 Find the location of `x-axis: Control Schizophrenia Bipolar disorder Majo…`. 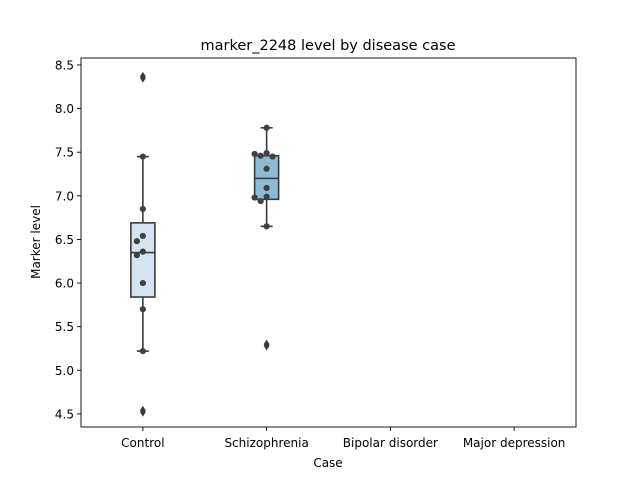

x-axis: Control Schizophrenia Bipolar disorder Majo… is located at coordinates (343, 438).